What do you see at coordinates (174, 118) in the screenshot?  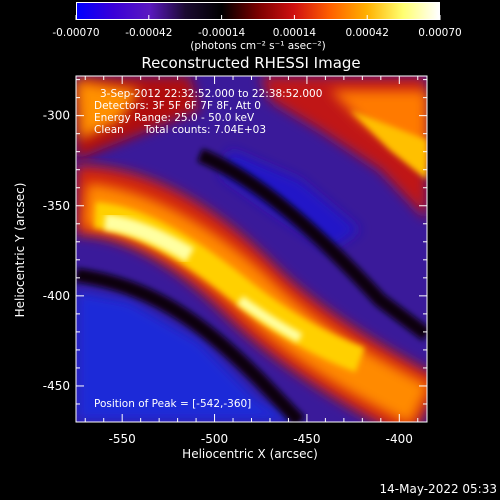 I see `info-energy-range: Energy Range: 25.0 - 50.0 keV` at bounding box center [174, 118].